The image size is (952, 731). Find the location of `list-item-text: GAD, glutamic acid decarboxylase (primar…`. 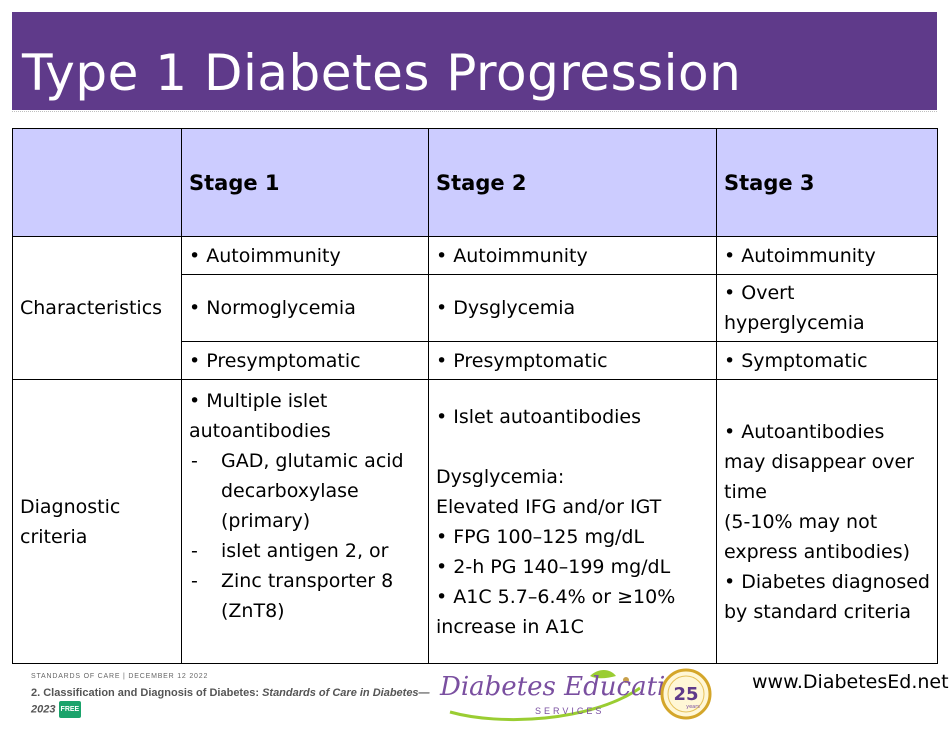

list-item-text: GAD, glutamic acid decarboxylase (primar… is located at coordinates (312, 491).